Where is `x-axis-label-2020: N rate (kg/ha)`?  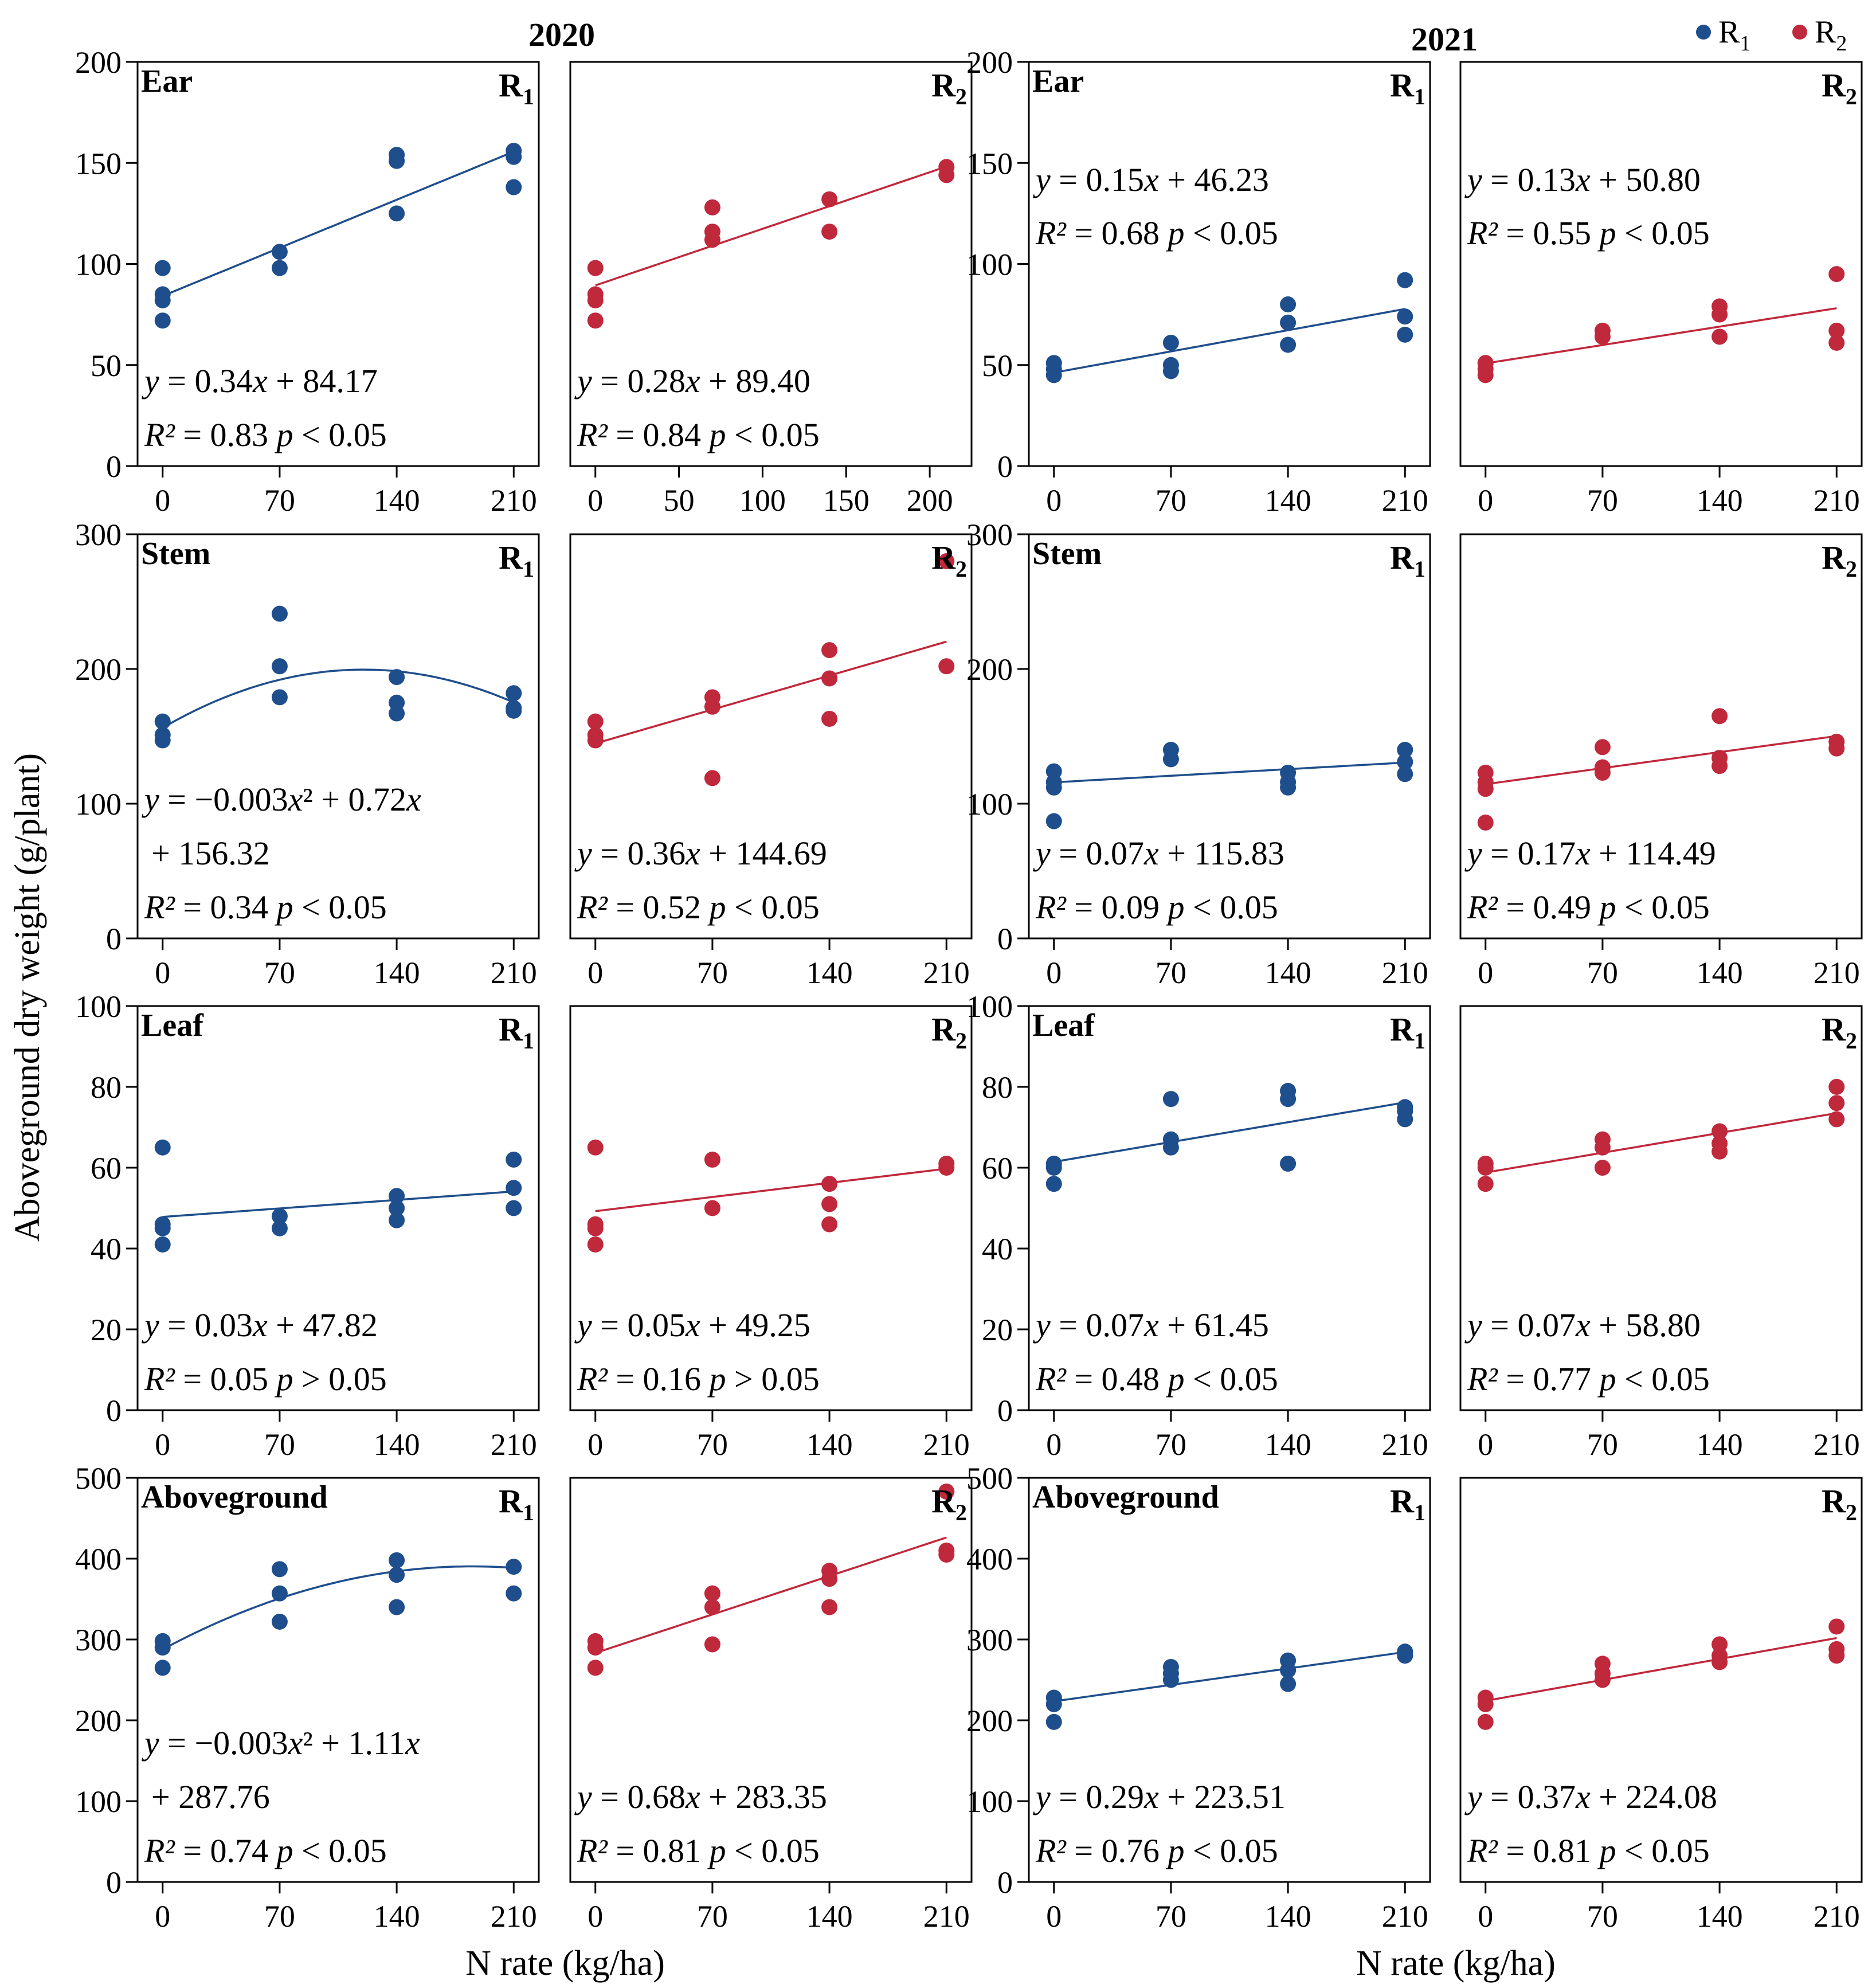
x-axis-label-2020: N rate (kg/ha) is located at coordinates (565, 1963).